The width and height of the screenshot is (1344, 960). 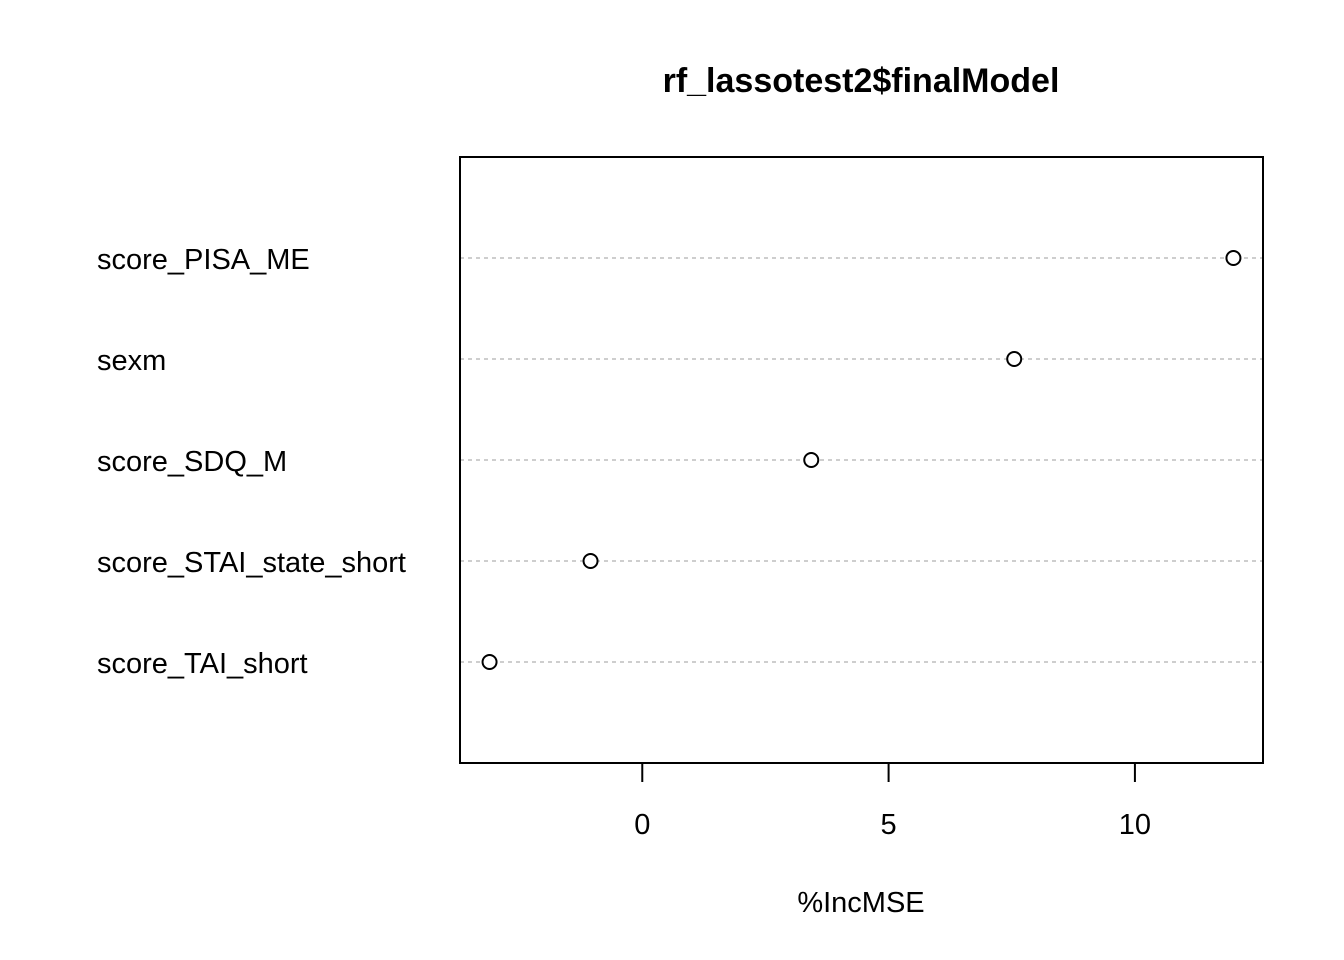 I want to click on category-label: sexm, so click(x=131, y=361).